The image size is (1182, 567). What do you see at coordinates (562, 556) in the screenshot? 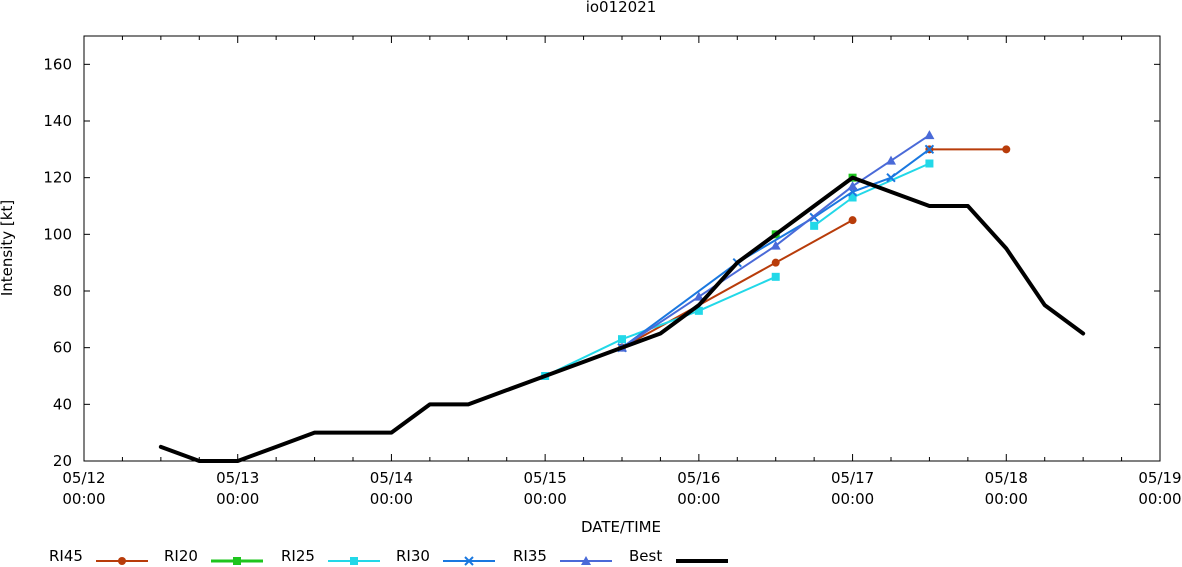
I see `legend-item-ri35: RI35` at bounding box center [562, 556].